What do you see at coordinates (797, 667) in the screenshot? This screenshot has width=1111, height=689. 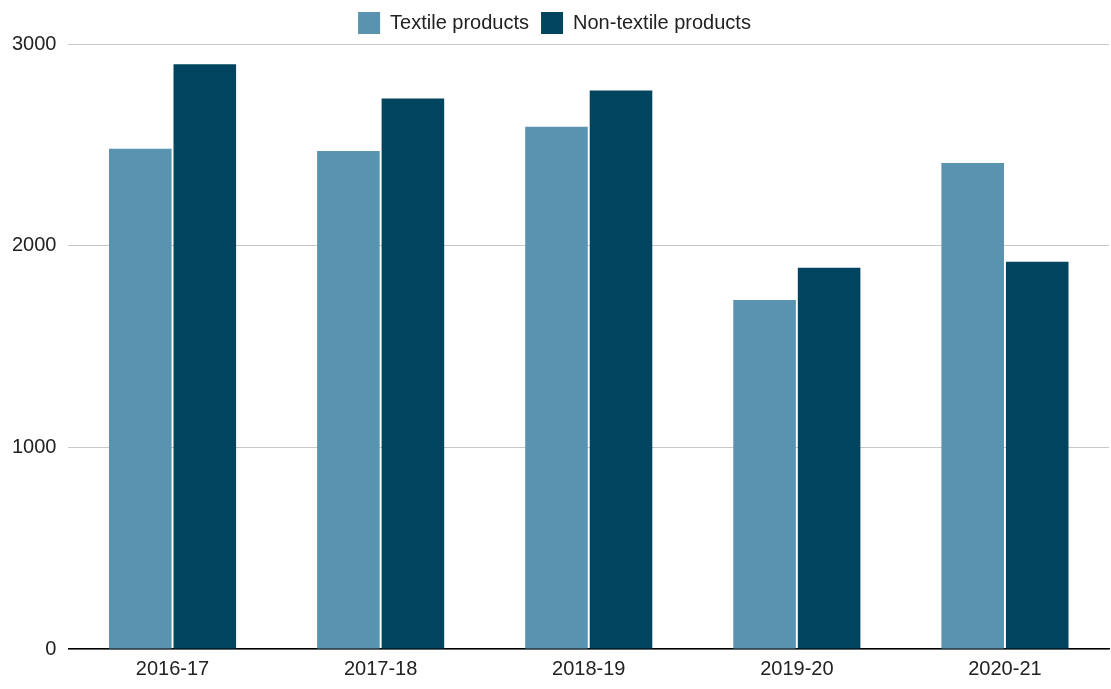 I see `x-tick-label: 2019-20` at bounding box center [797, 667].